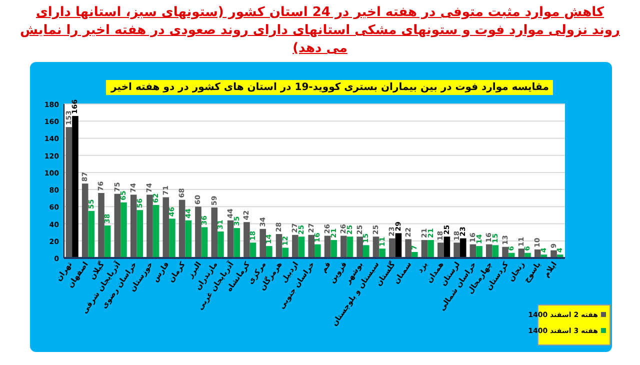 The image size is (640, 365). Describe the element at coordinates (329, 87) in the screenshot. I see `chart-subtitle: مقایسه موارد فوت در بین بیماران بستری کووید-19 در استان های کشور در دو هفته اخیر` at that location.